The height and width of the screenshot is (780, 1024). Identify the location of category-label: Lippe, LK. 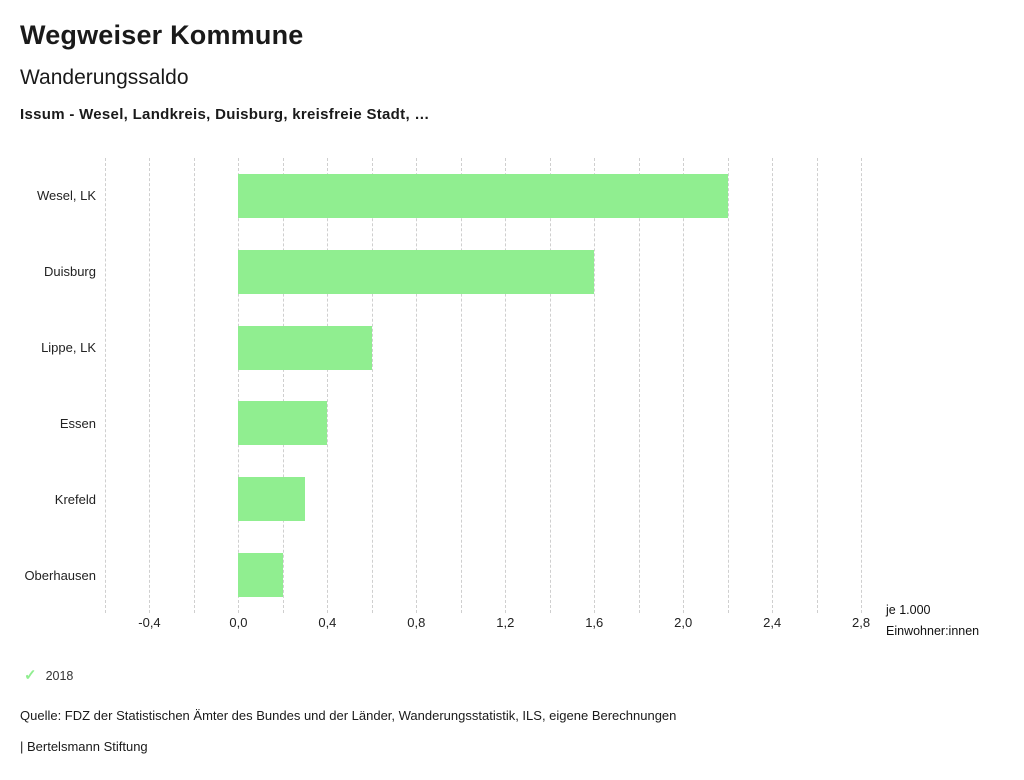
(68, 348).